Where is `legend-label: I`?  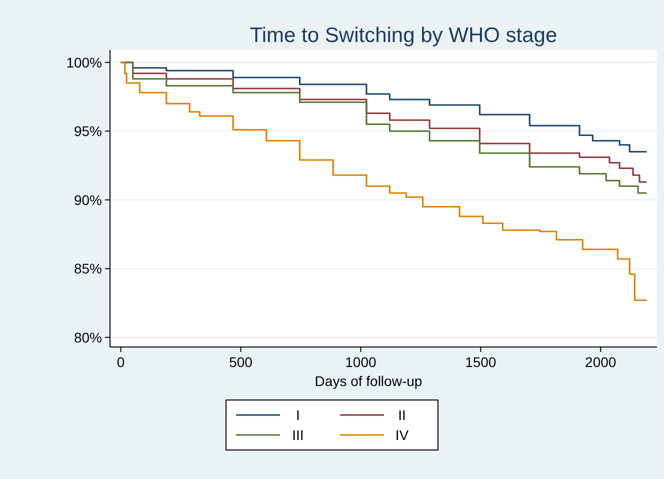
legend-label: I is located at coordinates (298, 414).